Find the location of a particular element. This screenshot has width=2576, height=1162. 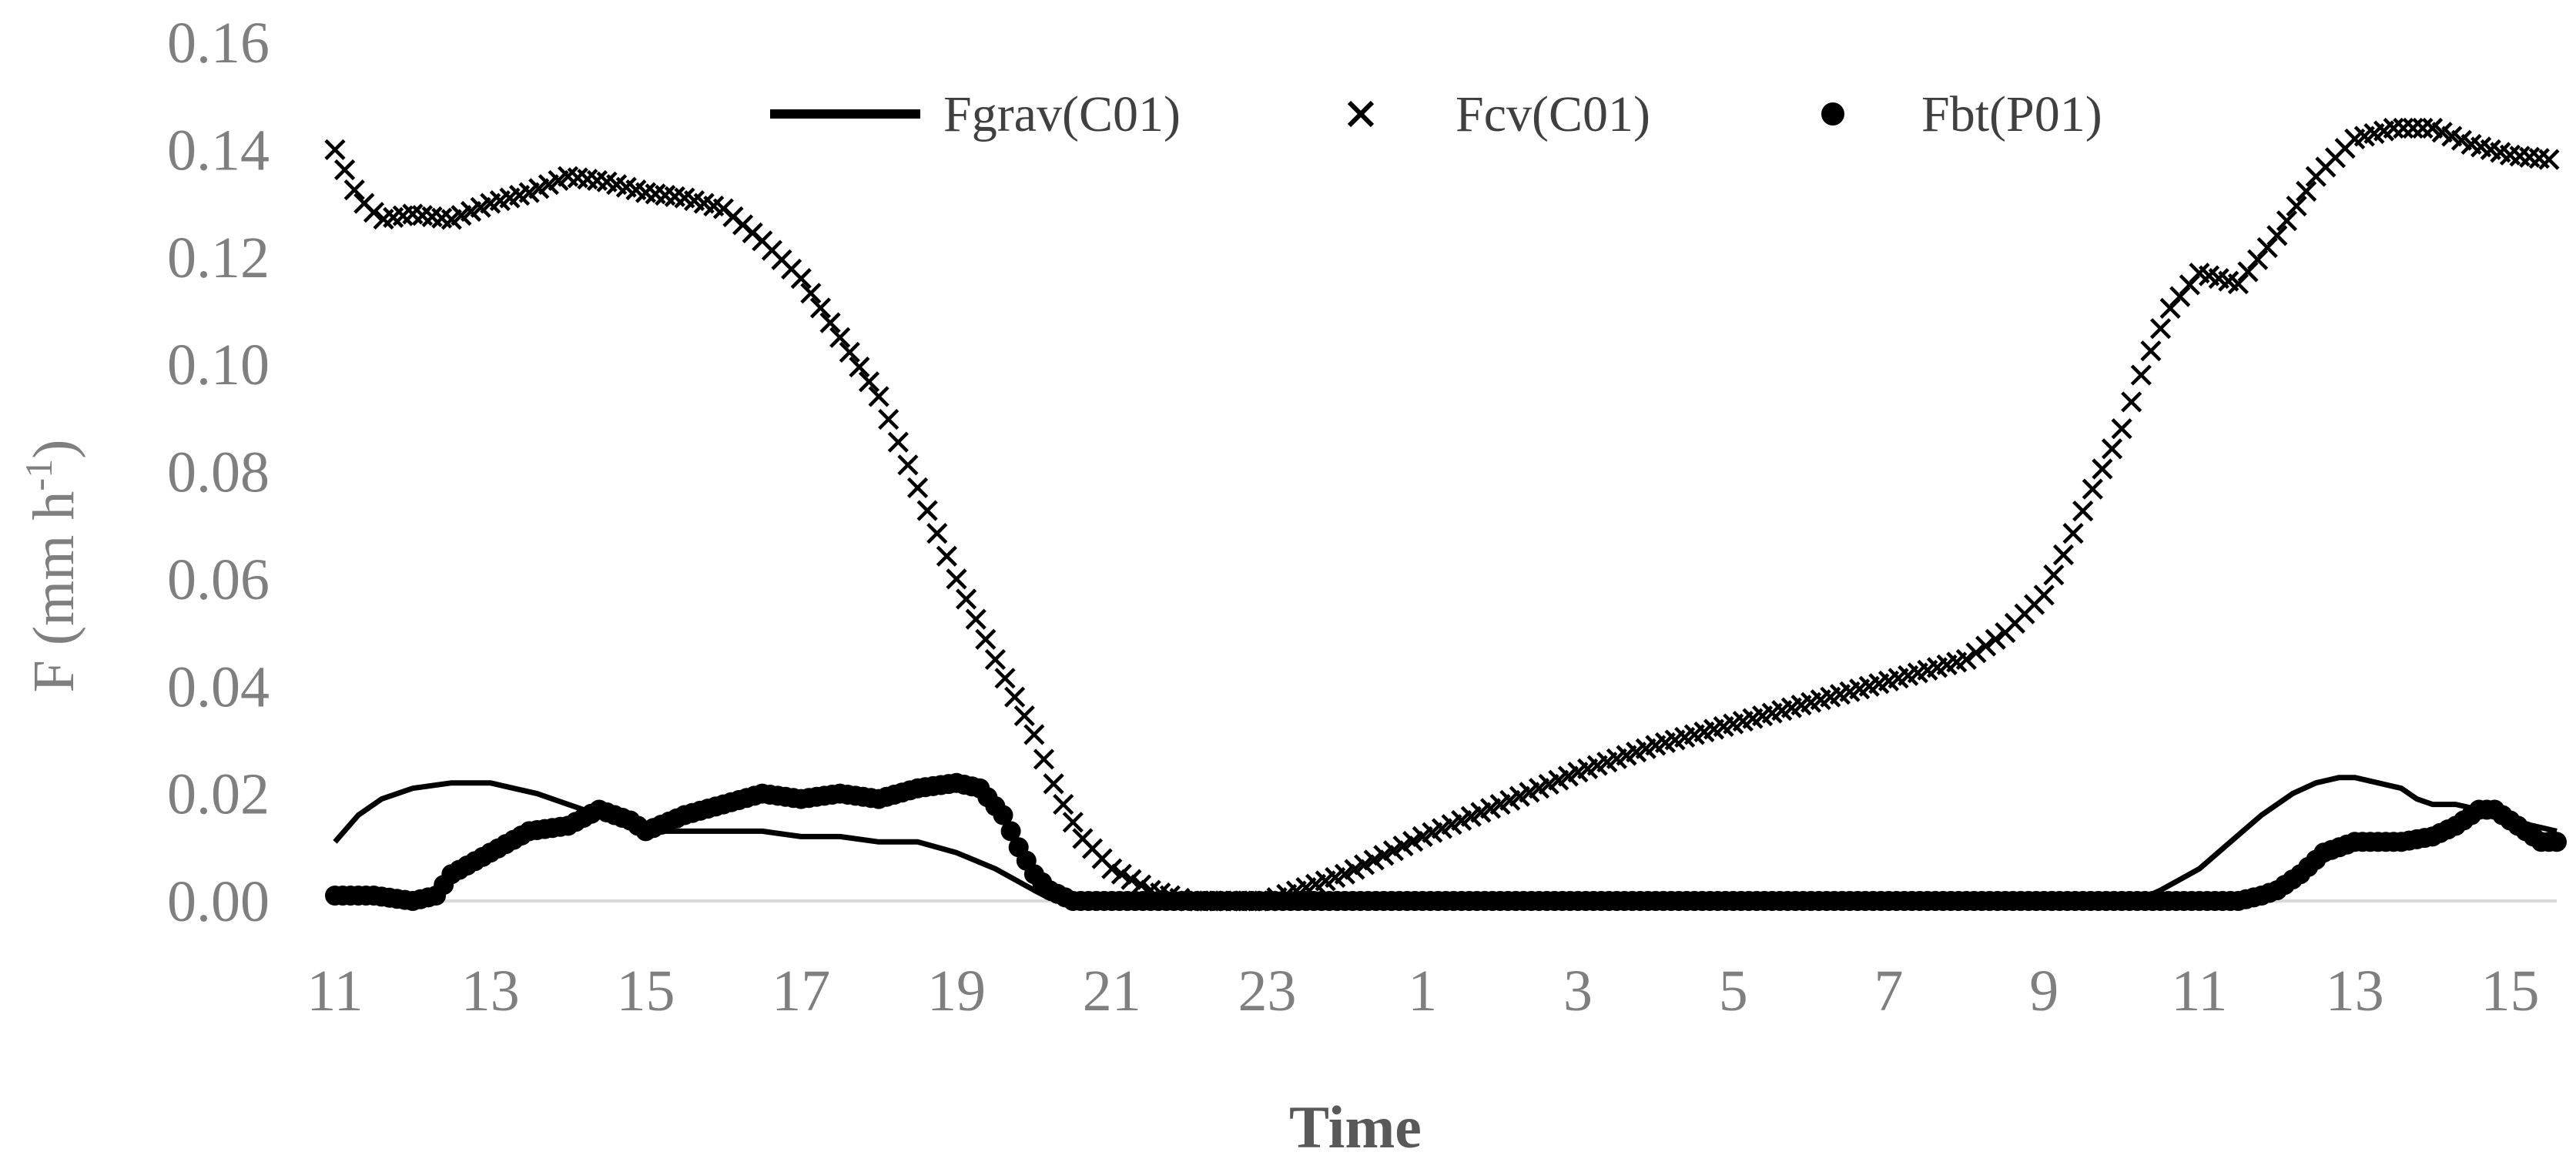

series-fbt-p01- is located at coordinates (1446, 841).